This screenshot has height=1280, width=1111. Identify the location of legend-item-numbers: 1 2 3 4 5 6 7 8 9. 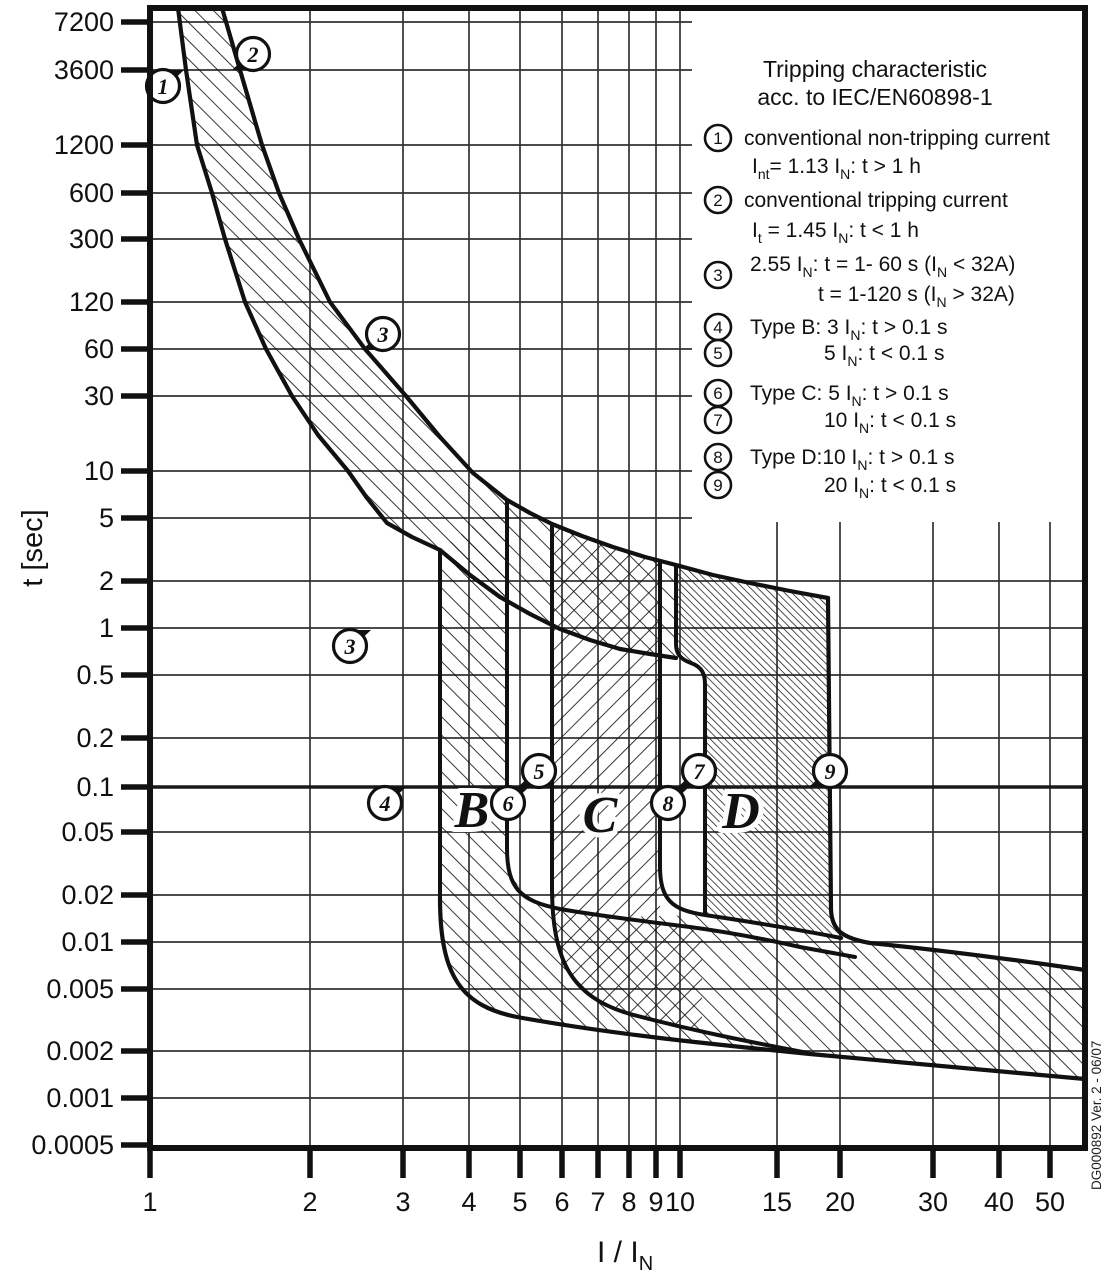
(718, 311).